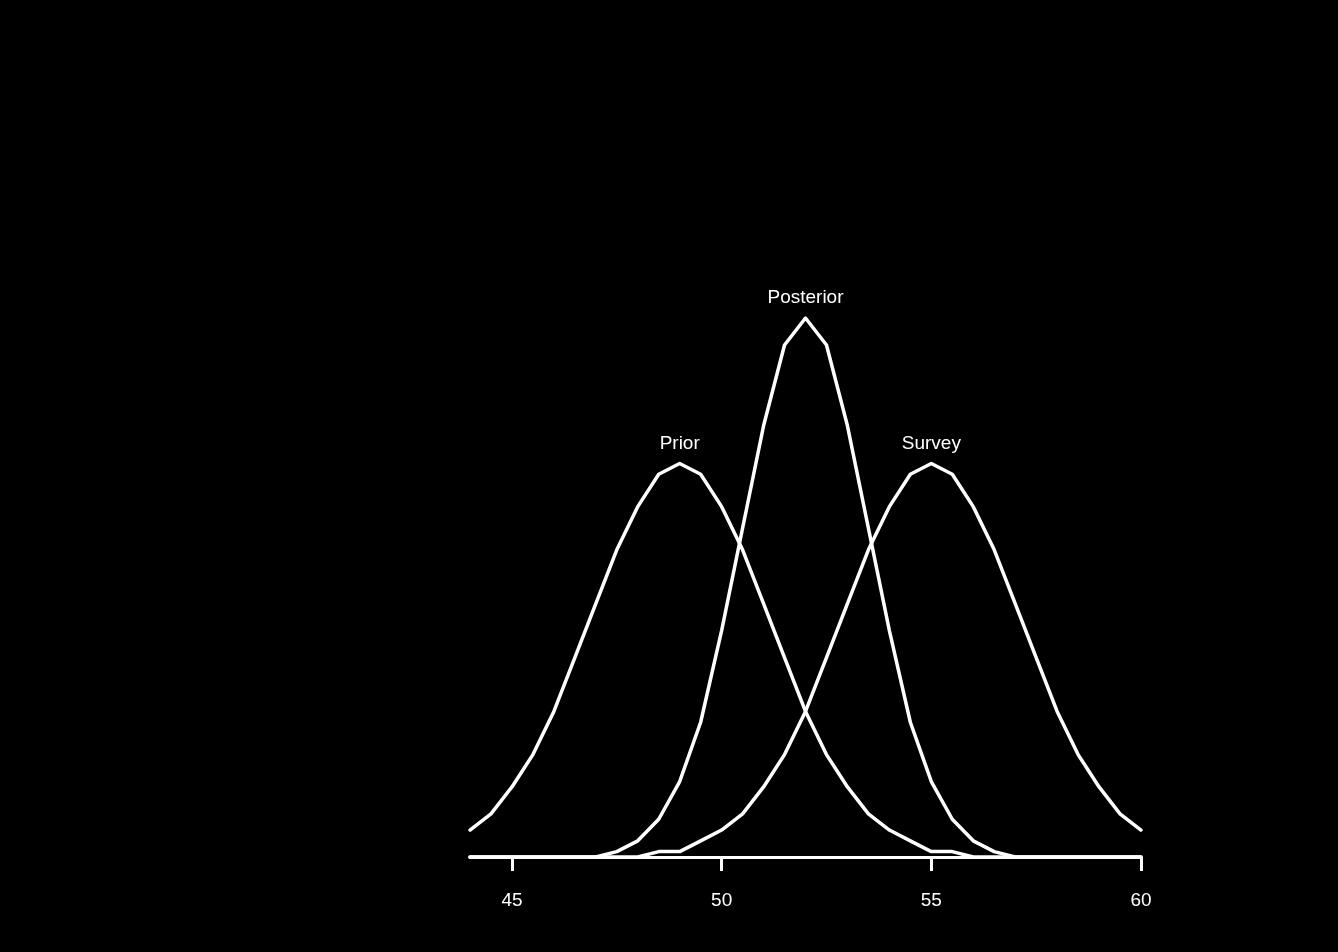 Image resolution: width=1338 pixels, height=952 pixels. What do you see at coordinates (931, 442) in the screenshot?
I see `series-label: Survey` at bounding box center [931, 442].